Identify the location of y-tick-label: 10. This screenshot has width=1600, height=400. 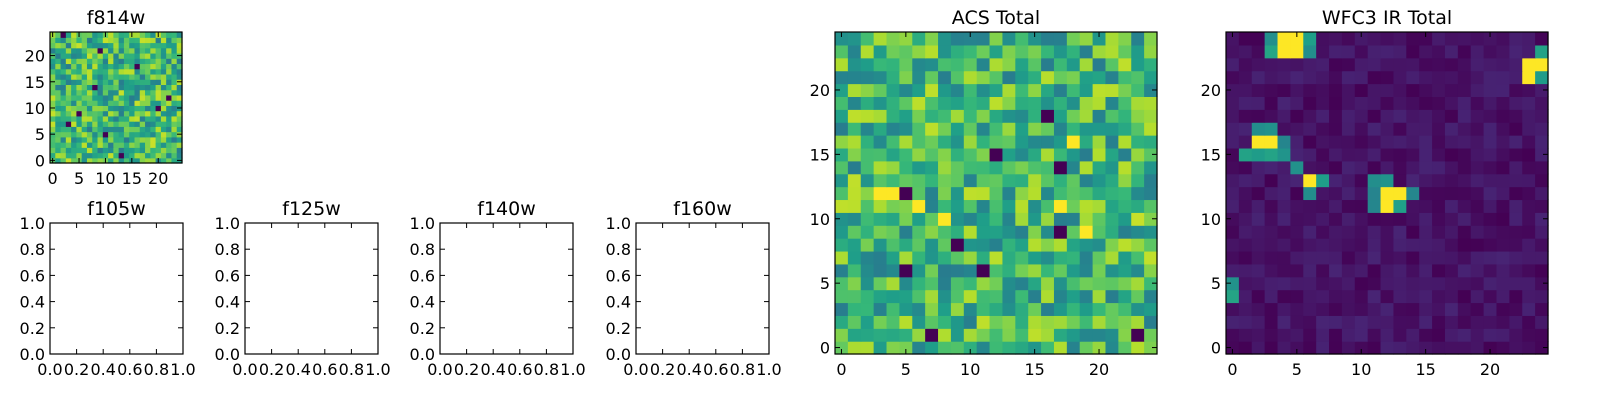
(35, 108).